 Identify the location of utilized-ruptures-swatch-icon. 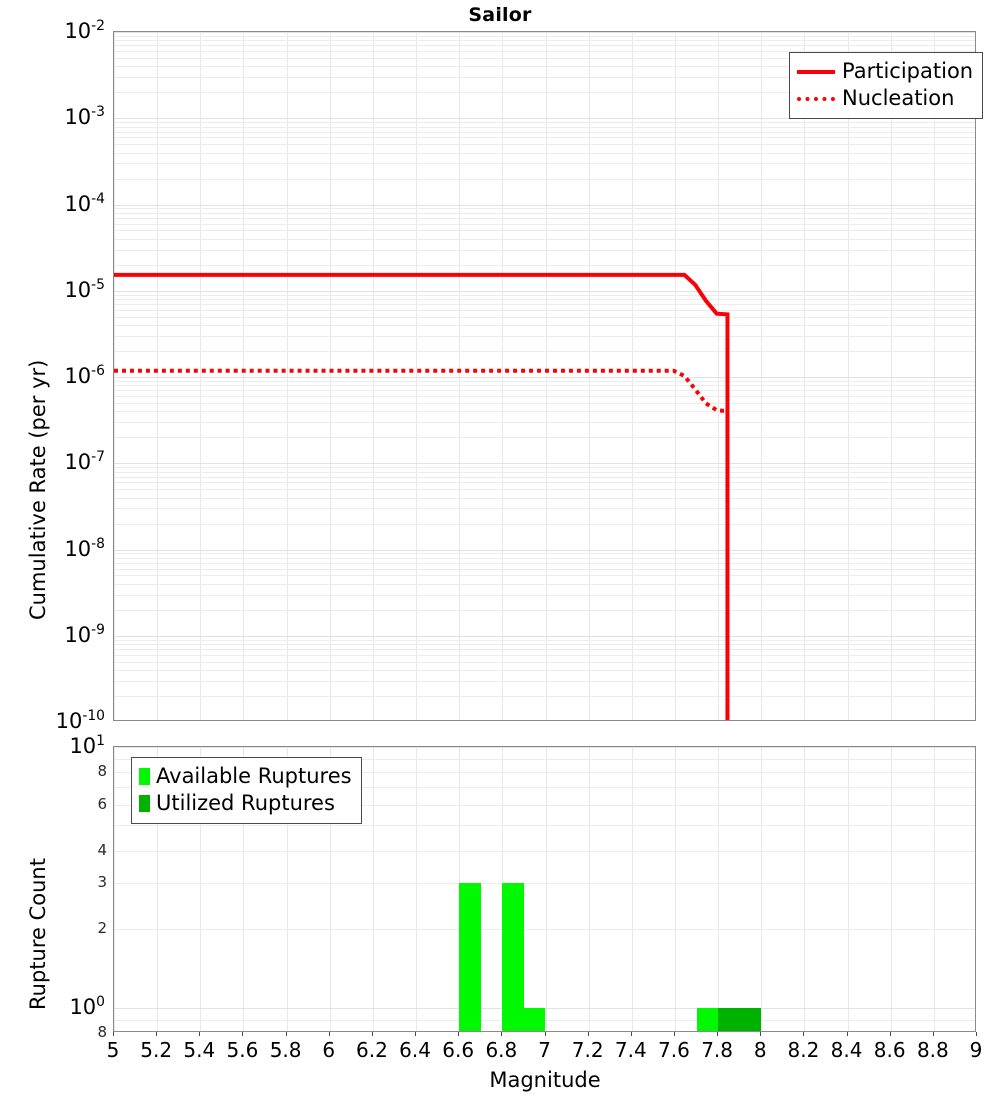
(144, 803).